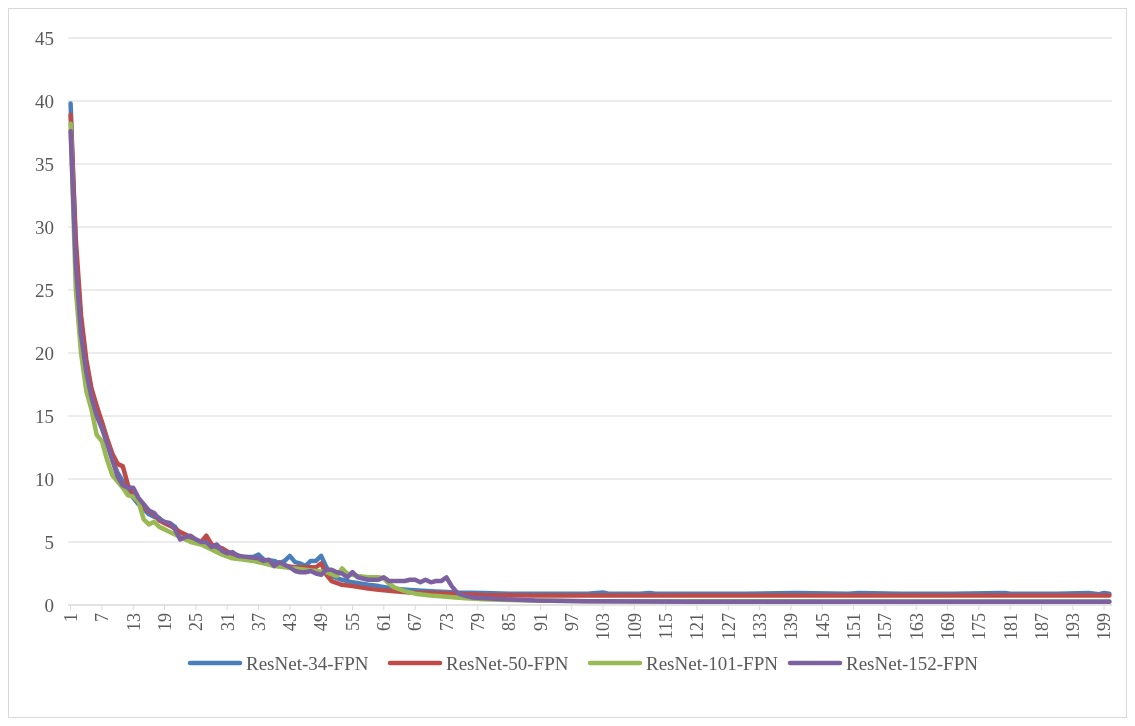  I want to click on y-tick-label: 15, so click(44, 416).